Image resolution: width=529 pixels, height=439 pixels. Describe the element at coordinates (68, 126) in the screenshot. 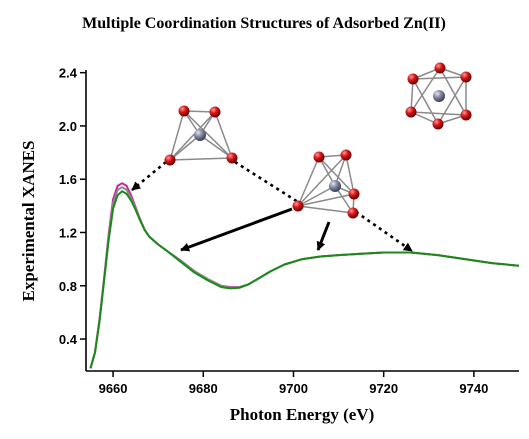

I see `y-tick-label: 2.0` at that location.